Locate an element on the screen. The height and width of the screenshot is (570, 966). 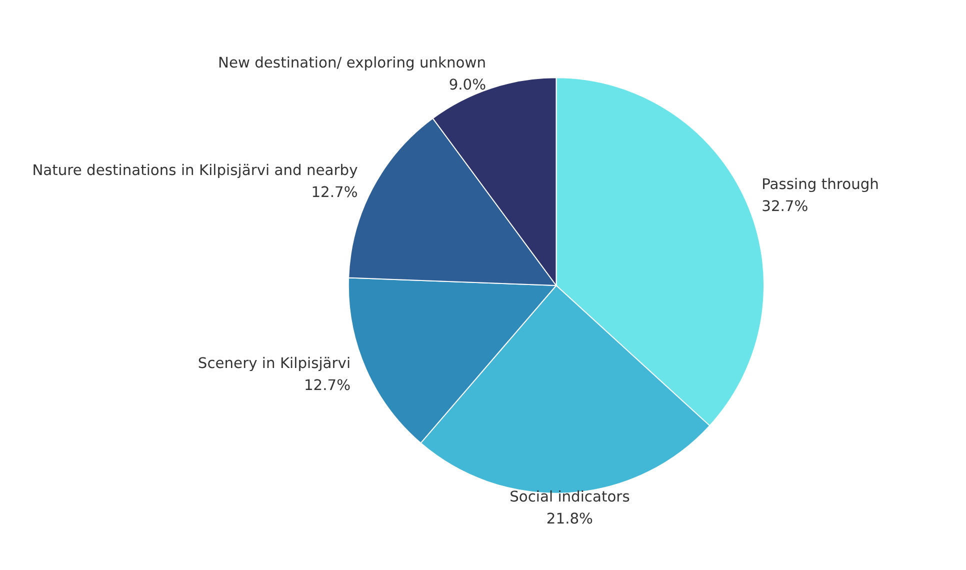
slice-label: Passing through is located at coordinates (820, 185).